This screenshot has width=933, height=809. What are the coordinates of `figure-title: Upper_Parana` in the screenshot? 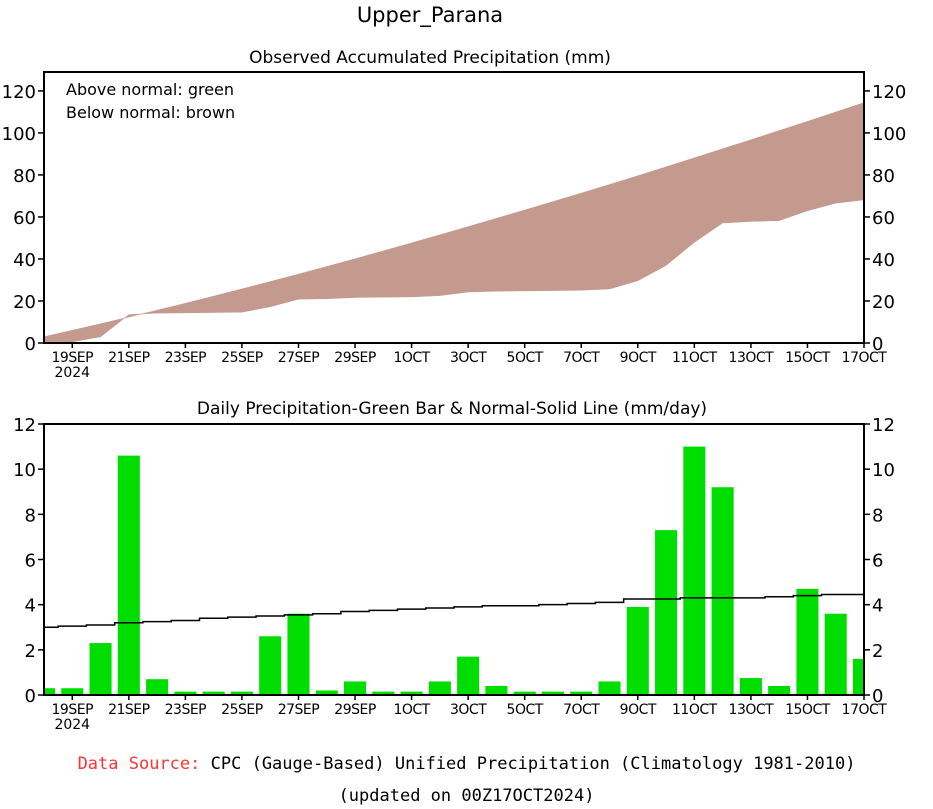 It's located at (430, 15).